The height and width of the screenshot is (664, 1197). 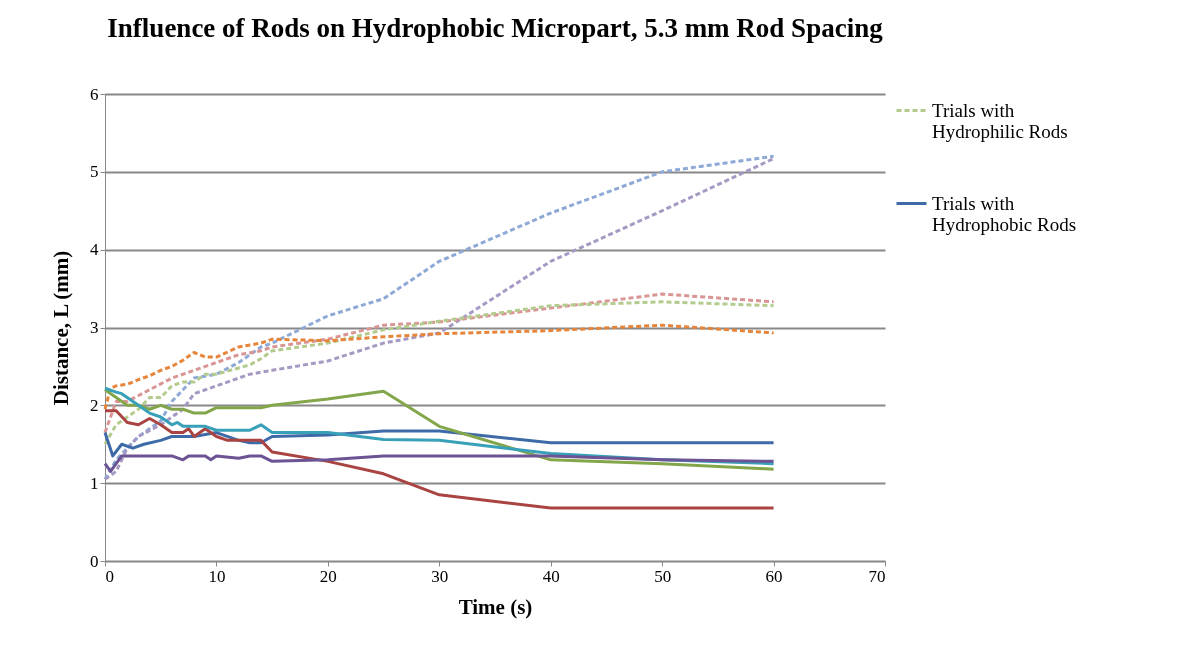 What do you see at coordinates (61, 328) in the screenshot?
I see `y-axis-title: Distance, L (mm)` at bounding box center [61, 328].